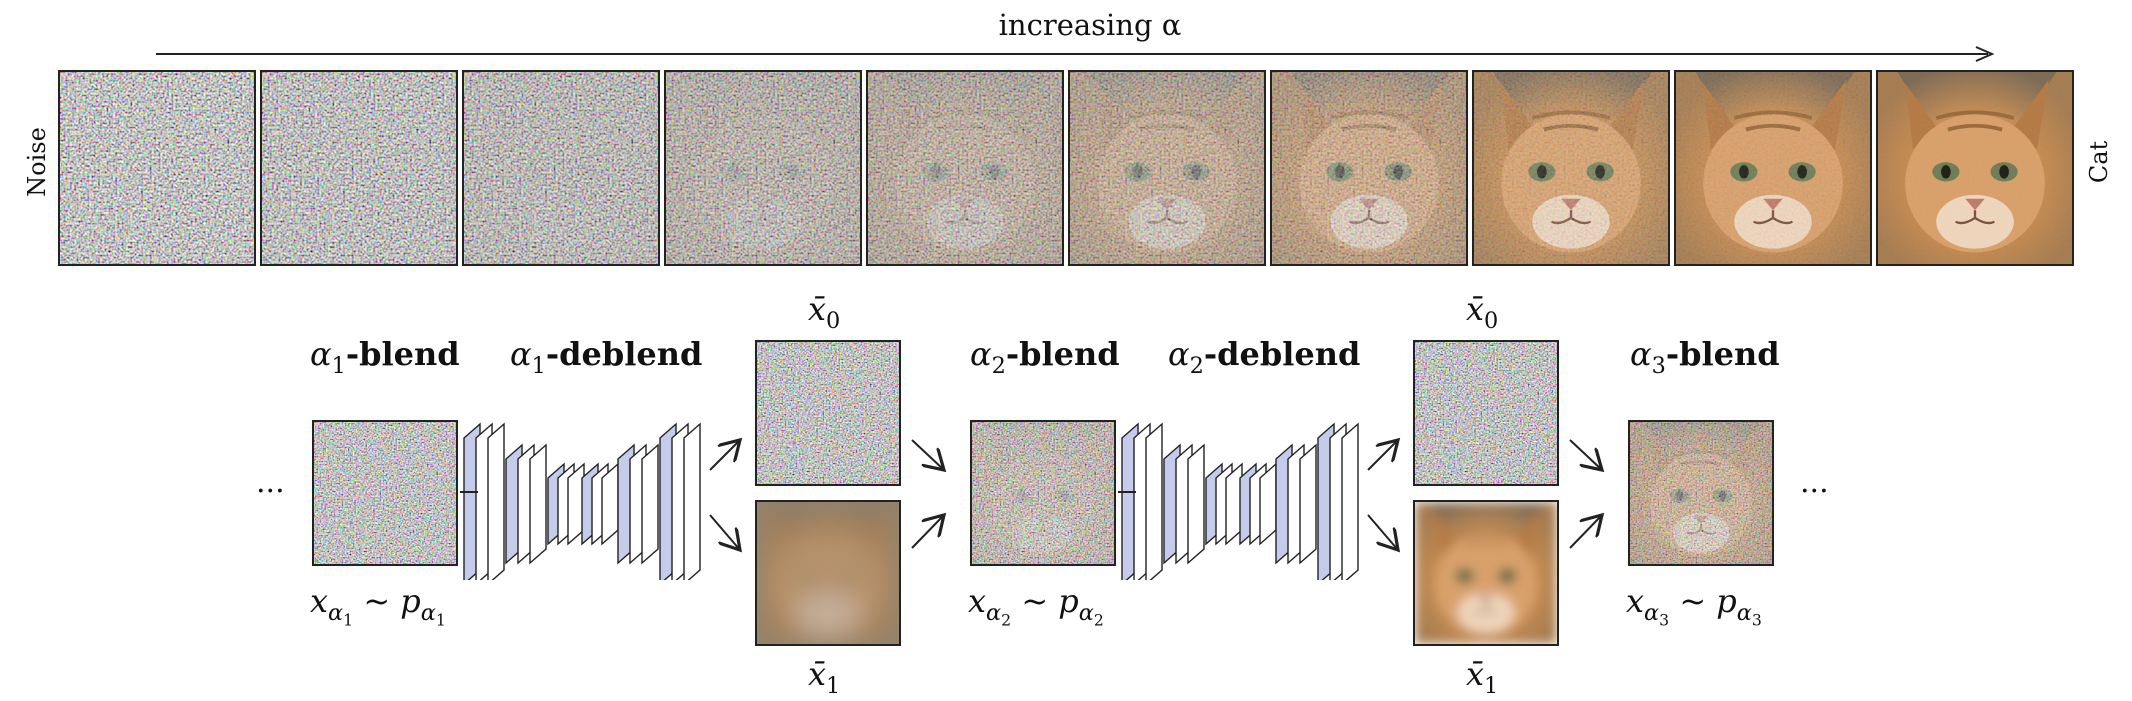  Describe the element at coordinates (1045, 357) in the screenshot. I see `alpha2-blend-label: α2-blend` at that location.